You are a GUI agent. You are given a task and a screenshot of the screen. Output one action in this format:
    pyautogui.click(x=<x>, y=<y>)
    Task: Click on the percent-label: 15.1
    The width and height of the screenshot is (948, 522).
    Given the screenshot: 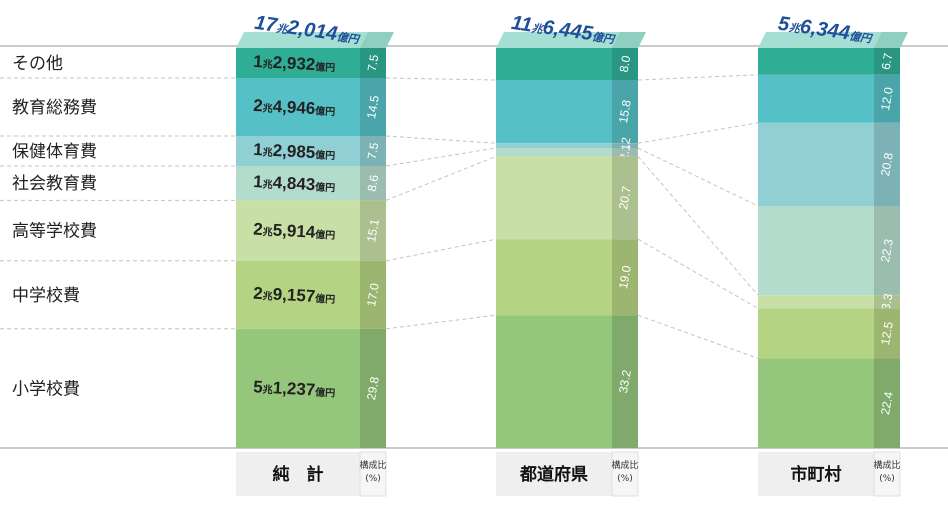 What is the action you would take?
    pyautogui.click(x=373, y=231)
    